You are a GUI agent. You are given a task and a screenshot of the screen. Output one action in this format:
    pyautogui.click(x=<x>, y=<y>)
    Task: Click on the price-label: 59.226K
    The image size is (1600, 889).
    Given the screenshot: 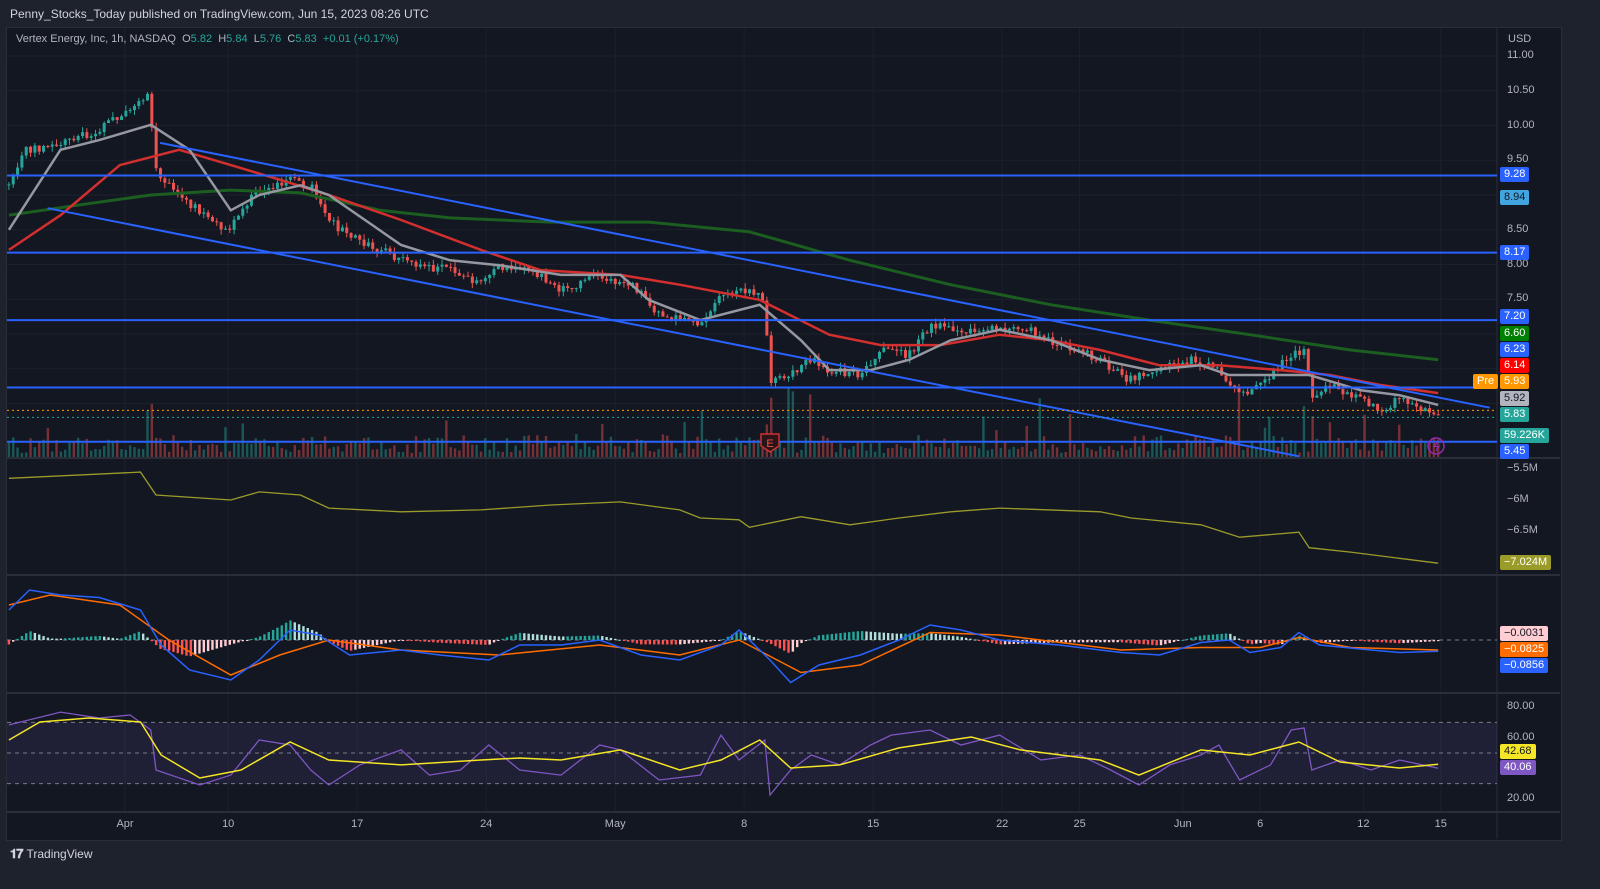 What is the action you would take?
    pyautogui.click(x=1524, y=435)
    